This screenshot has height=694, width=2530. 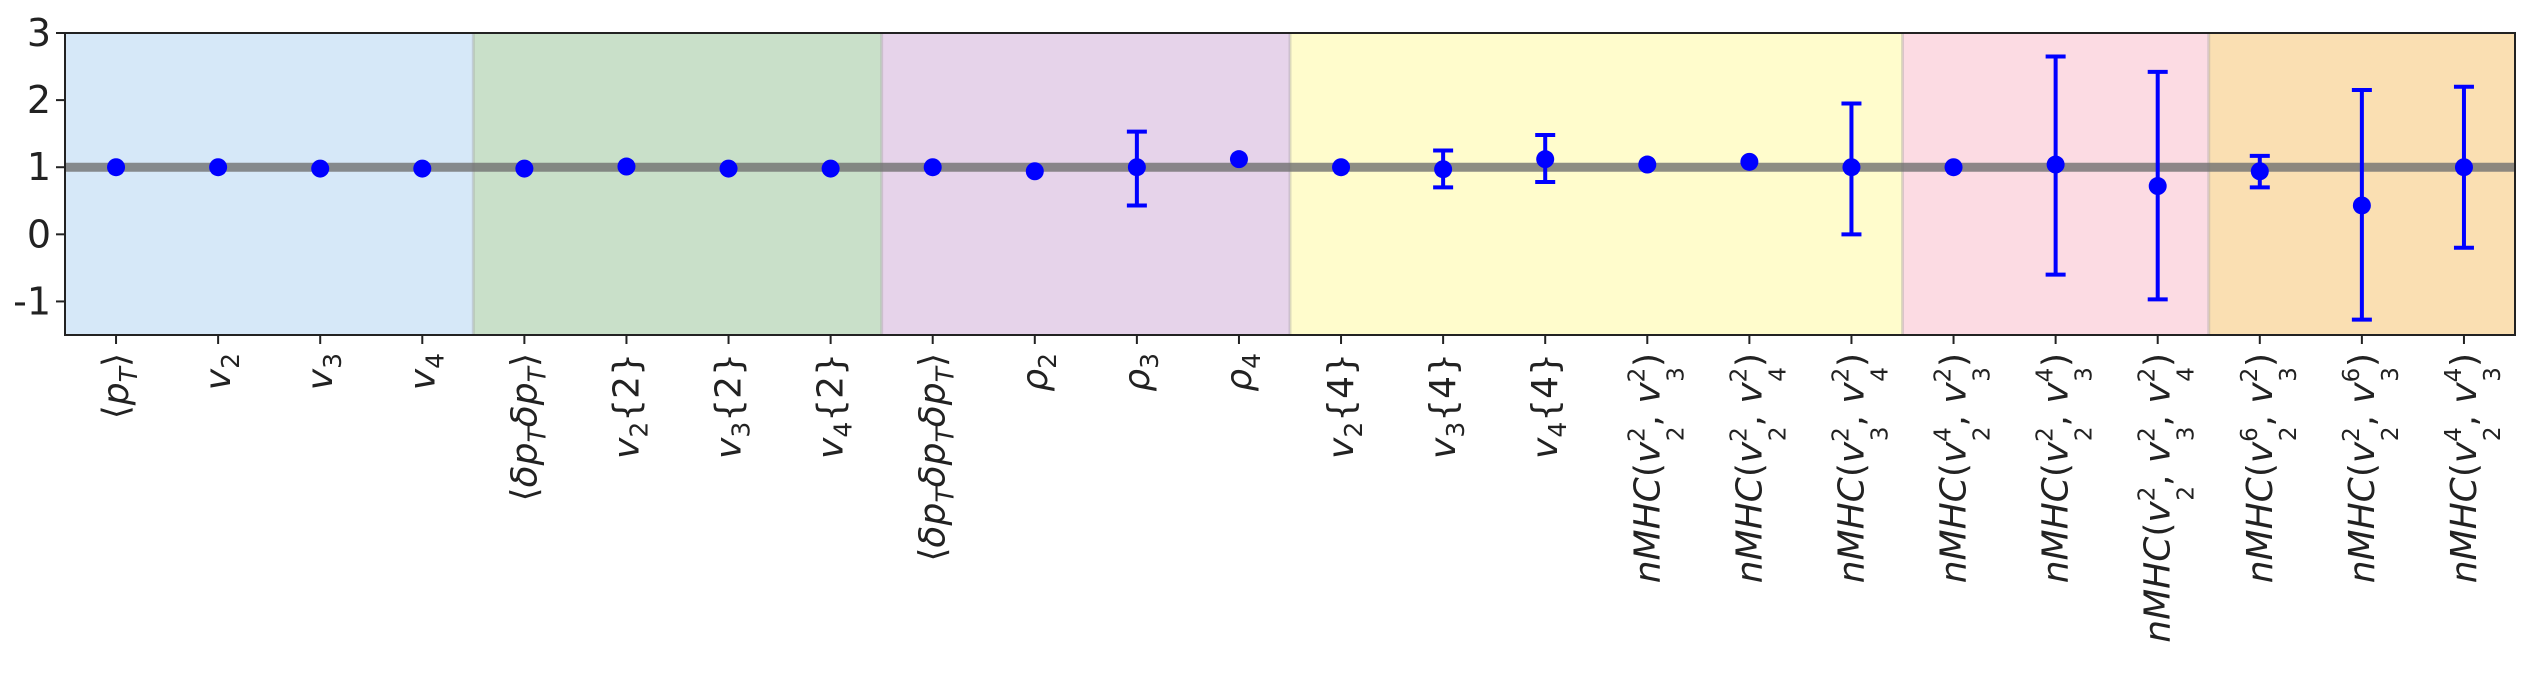 What do you see at coordinates (2167, 498) in the screenshot?
I see `x-tick-label-20: nMHC(v2 2, v2 3, v2 4)` at bounding box center [2167, 498].